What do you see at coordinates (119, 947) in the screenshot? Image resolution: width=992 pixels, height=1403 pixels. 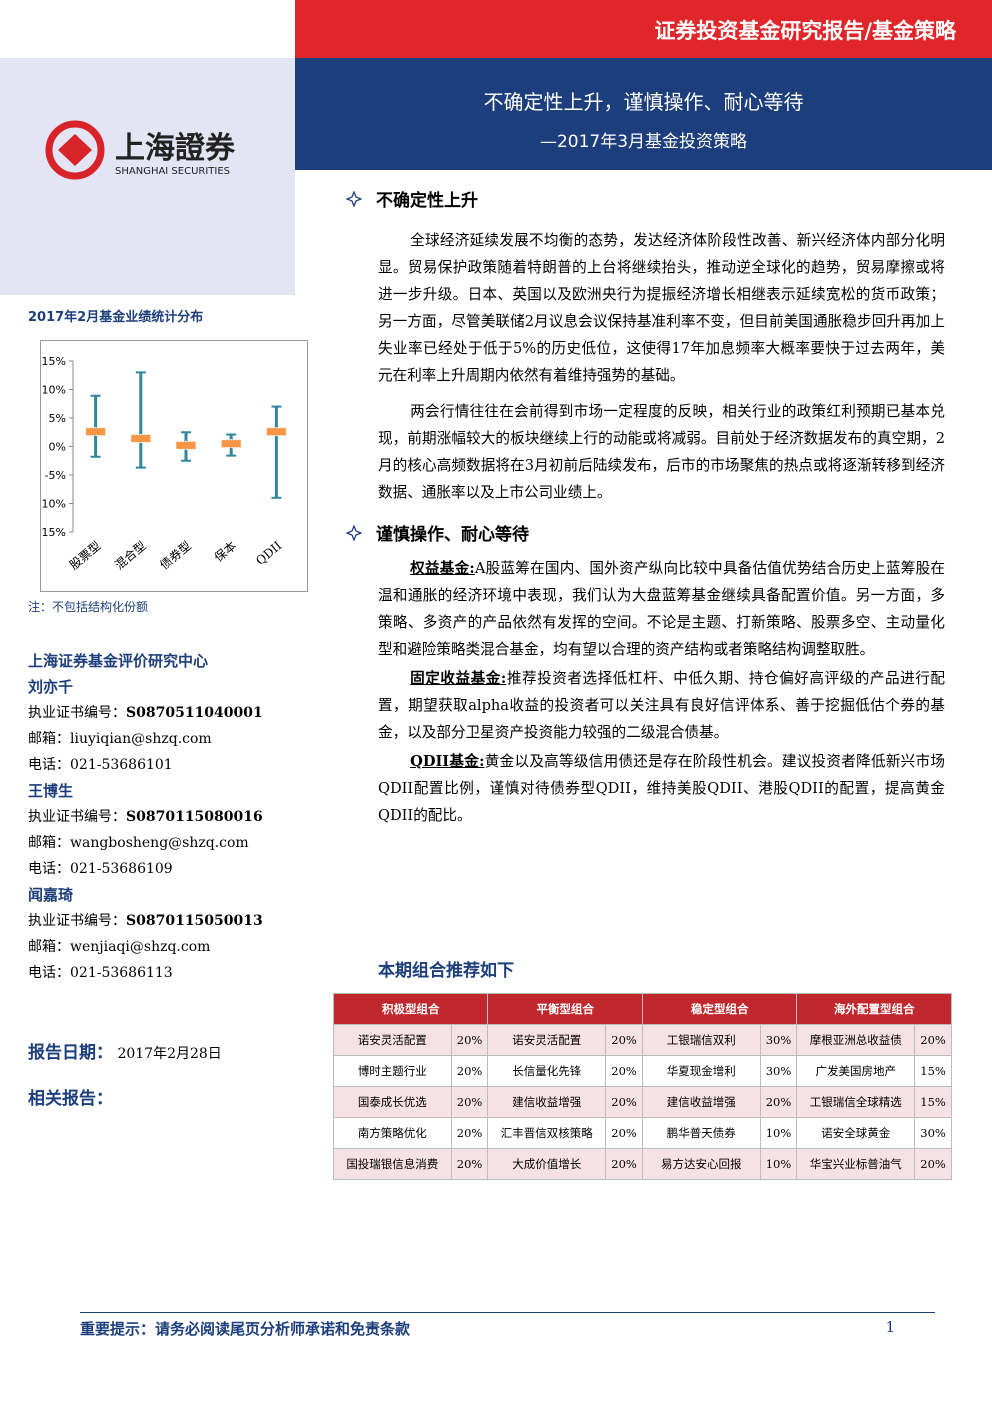 I see `email: 邮箱：wenjiaqi@shzq.com` at bounding box center [119, 947].